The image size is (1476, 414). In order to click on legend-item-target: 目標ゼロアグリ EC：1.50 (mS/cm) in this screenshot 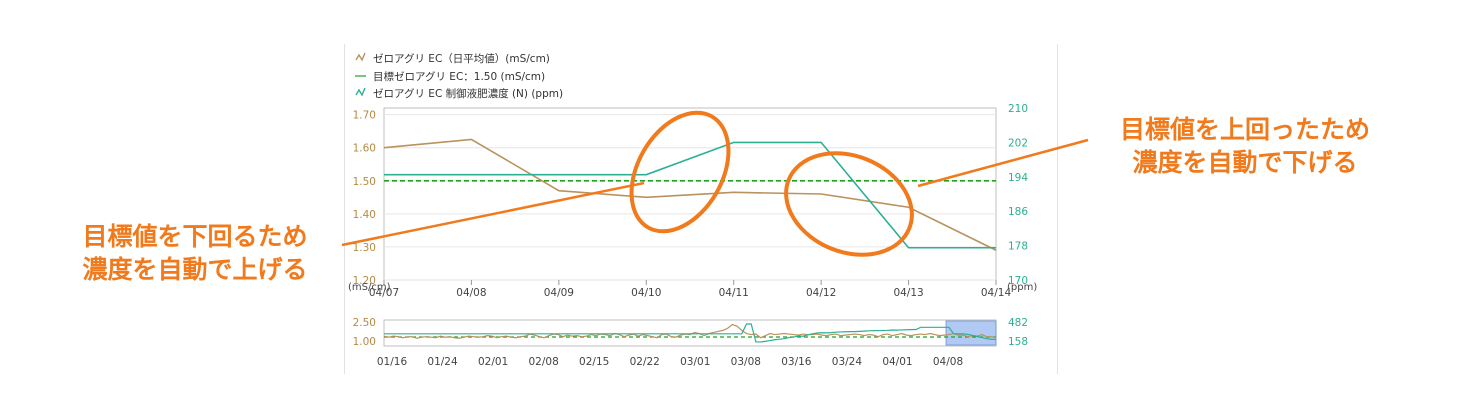, I will do `click(450, 76)`.